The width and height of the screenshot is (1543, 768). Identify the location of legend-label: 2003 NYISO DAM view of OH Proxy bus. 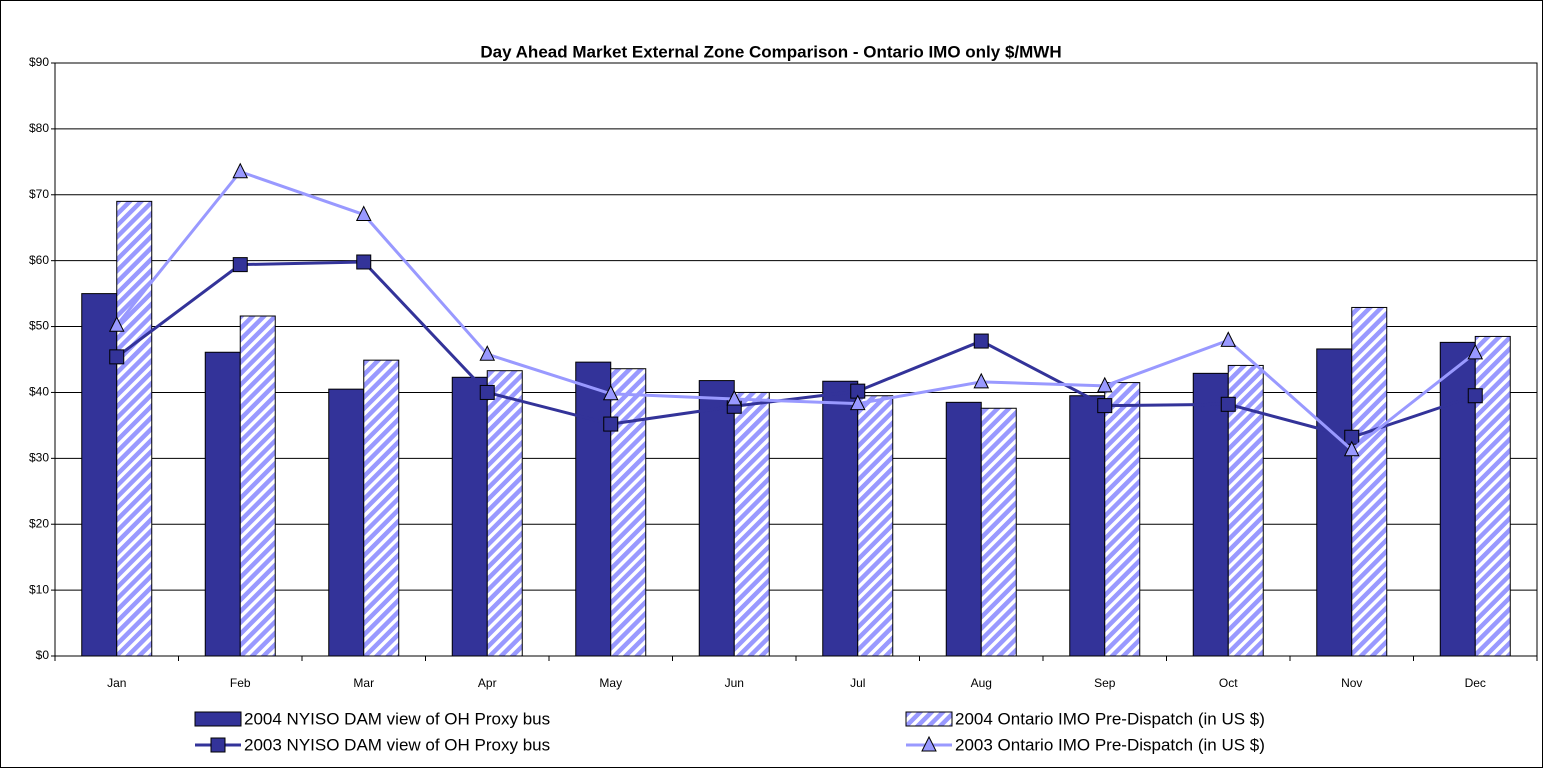
(397, 744).